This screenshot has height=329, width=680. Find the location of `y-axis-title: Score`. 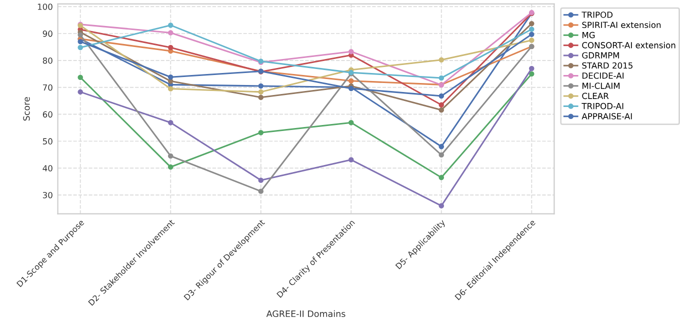

y-axis-title: Score is located at coordinates (26, 109).